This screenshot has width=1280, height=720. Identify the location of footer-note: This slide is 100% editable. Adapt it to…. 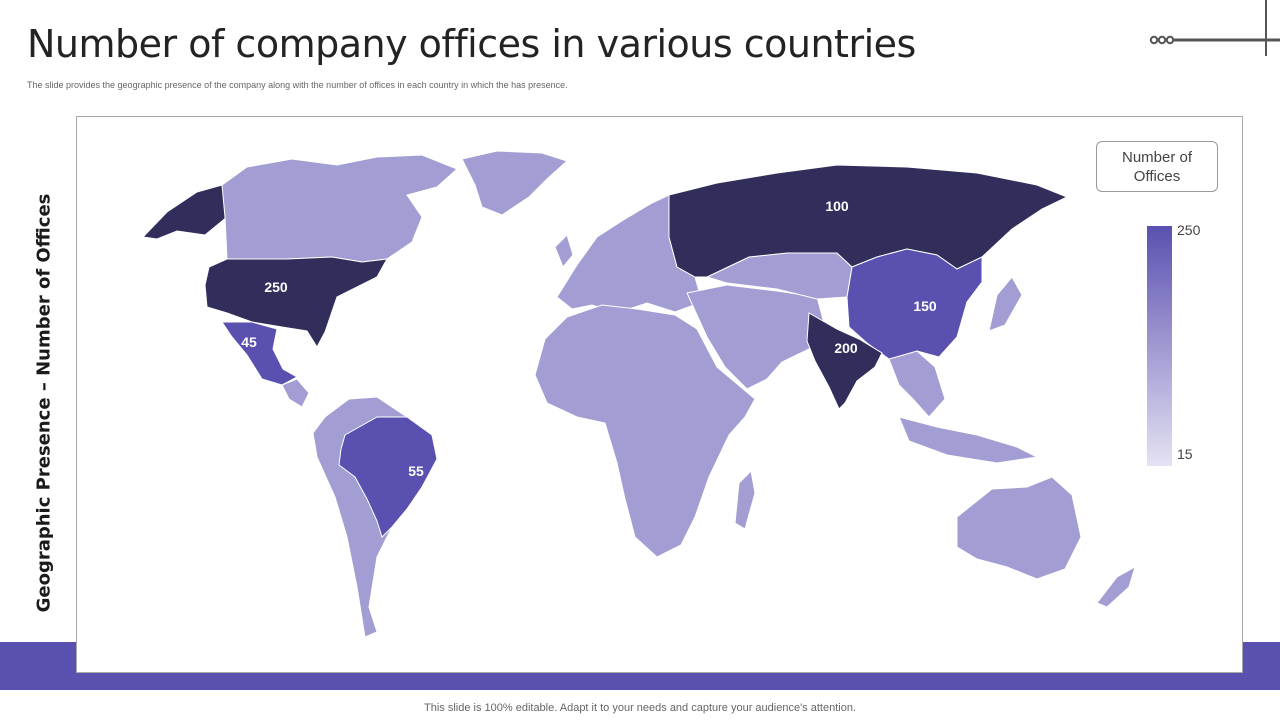
(640, 708).